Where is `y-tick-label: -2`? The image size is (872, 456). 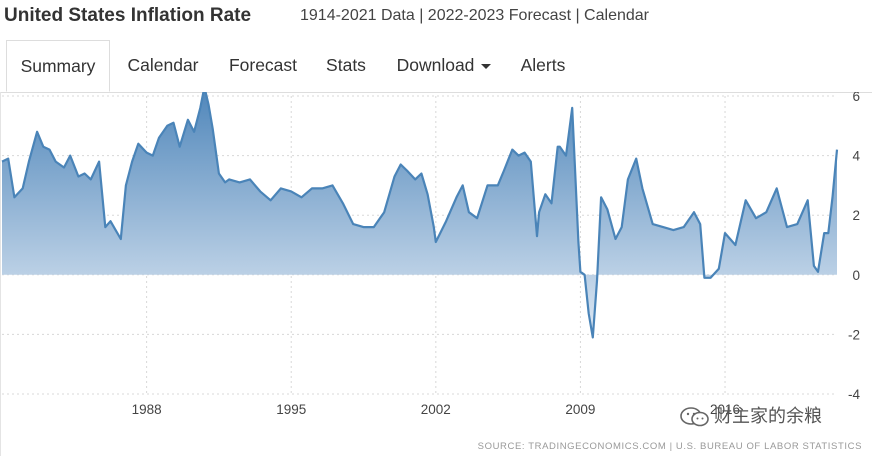 y-tick-label: -2 is located at coordinates (854, 334).